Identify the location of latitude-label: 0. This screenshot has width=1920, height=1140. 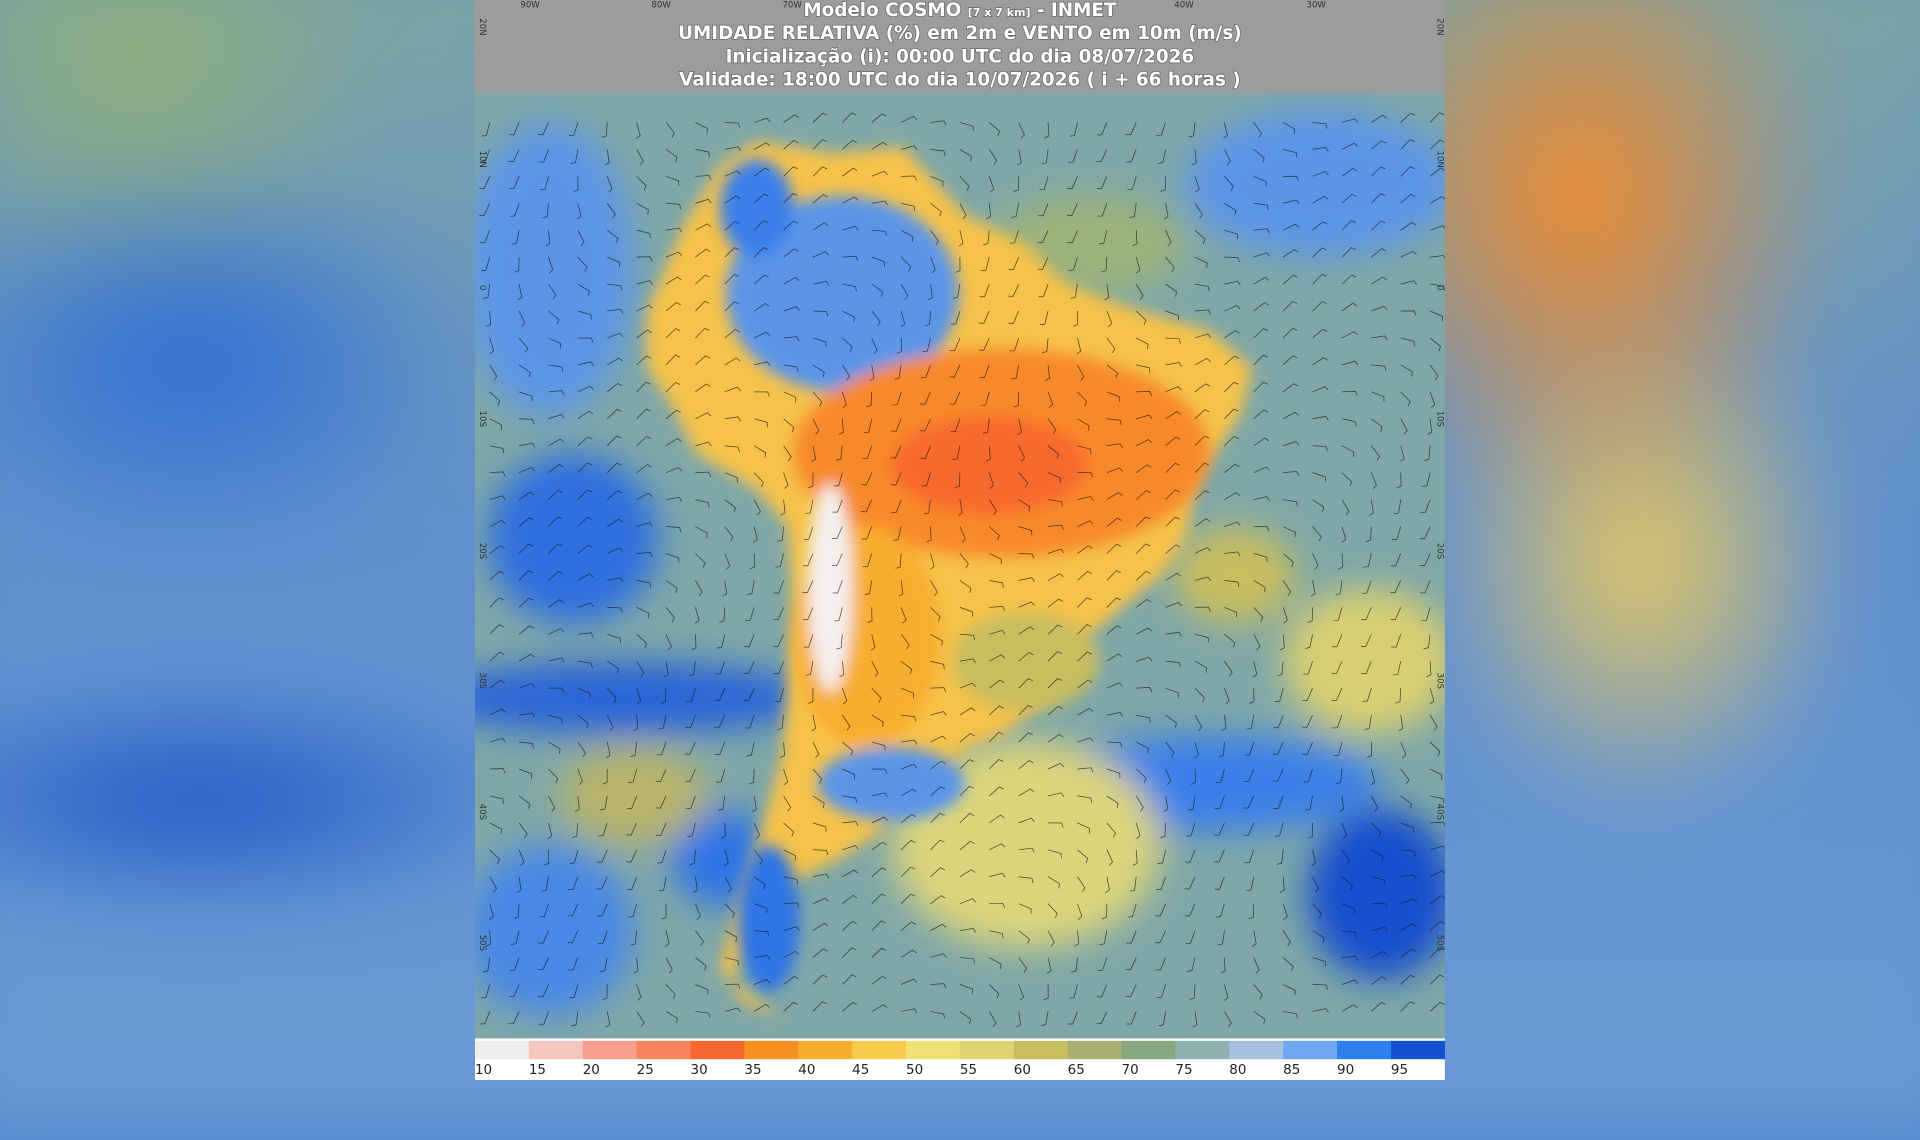
(482, 287).